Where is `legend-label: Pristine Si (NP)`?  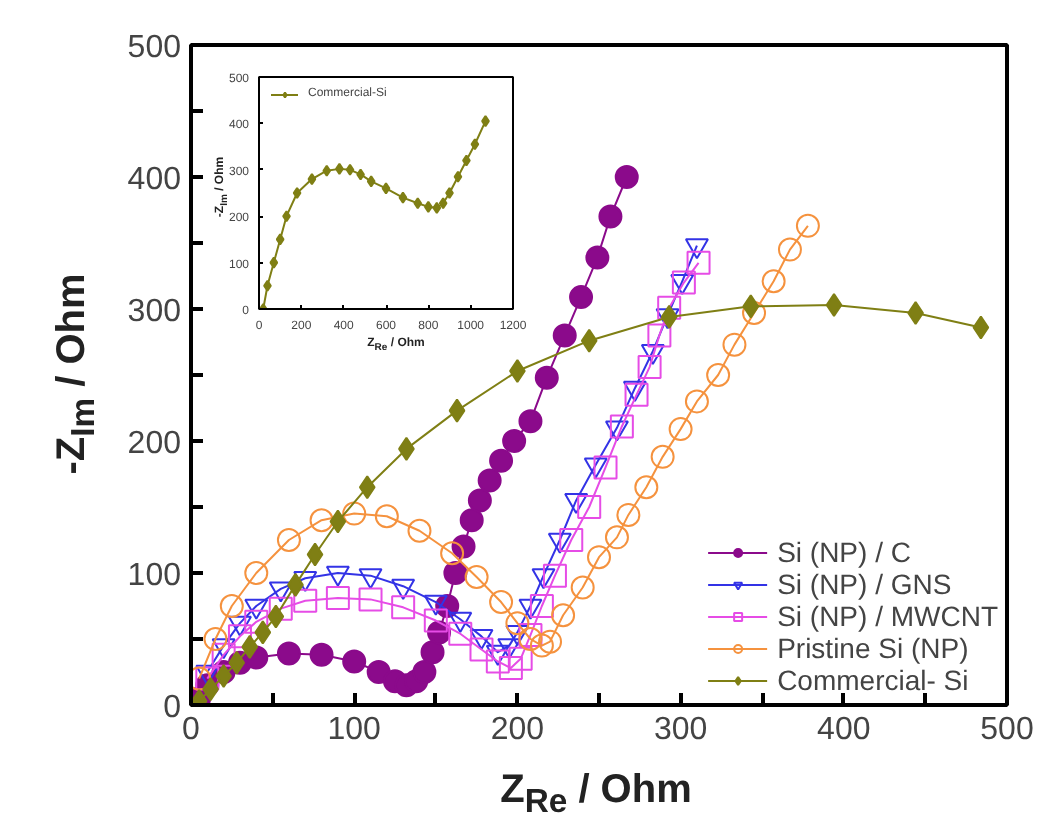 legend-label: Pristine Si (NP) is located at coordinates (873, 648).